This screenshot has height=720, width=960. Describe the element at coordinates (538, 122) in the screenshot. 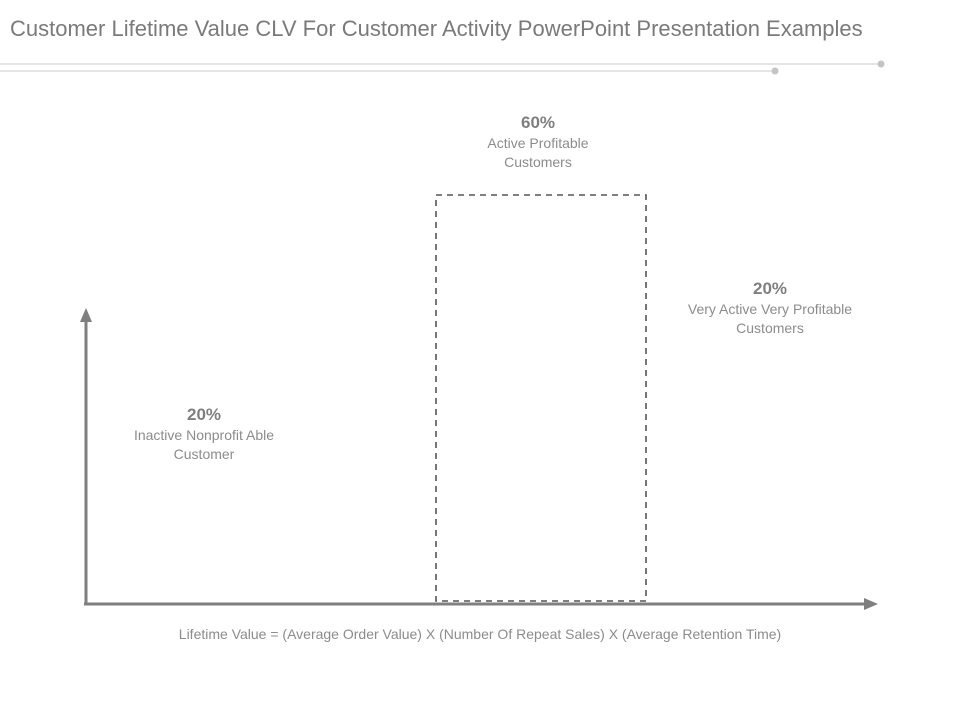

I see `percent-active: 60%` at that location.